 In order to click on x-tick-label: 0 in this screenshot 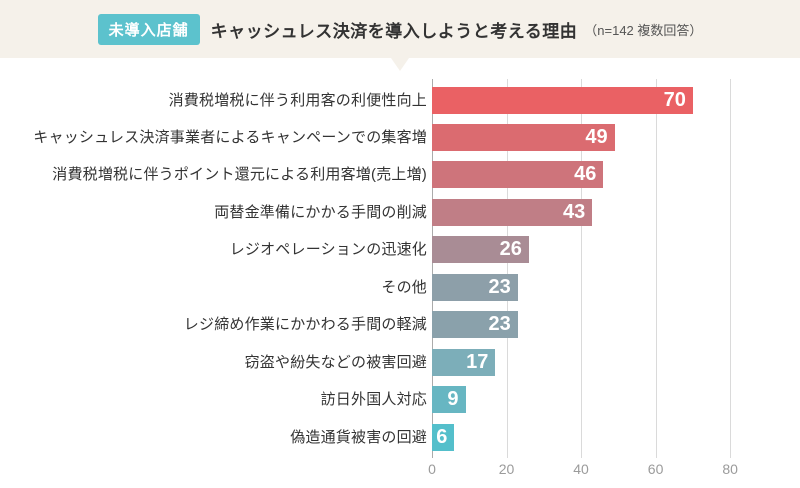, I will do `click(432, 469)`.